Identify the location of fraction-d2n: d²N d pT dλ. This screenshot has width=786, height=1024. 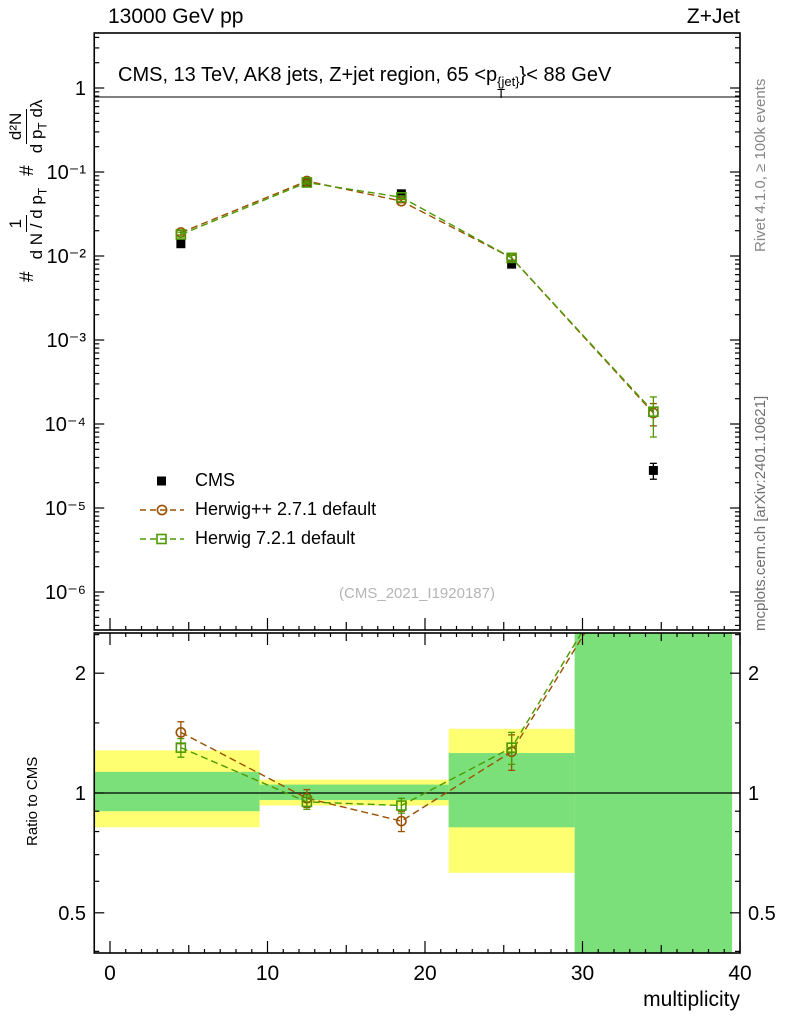
(28, 127).